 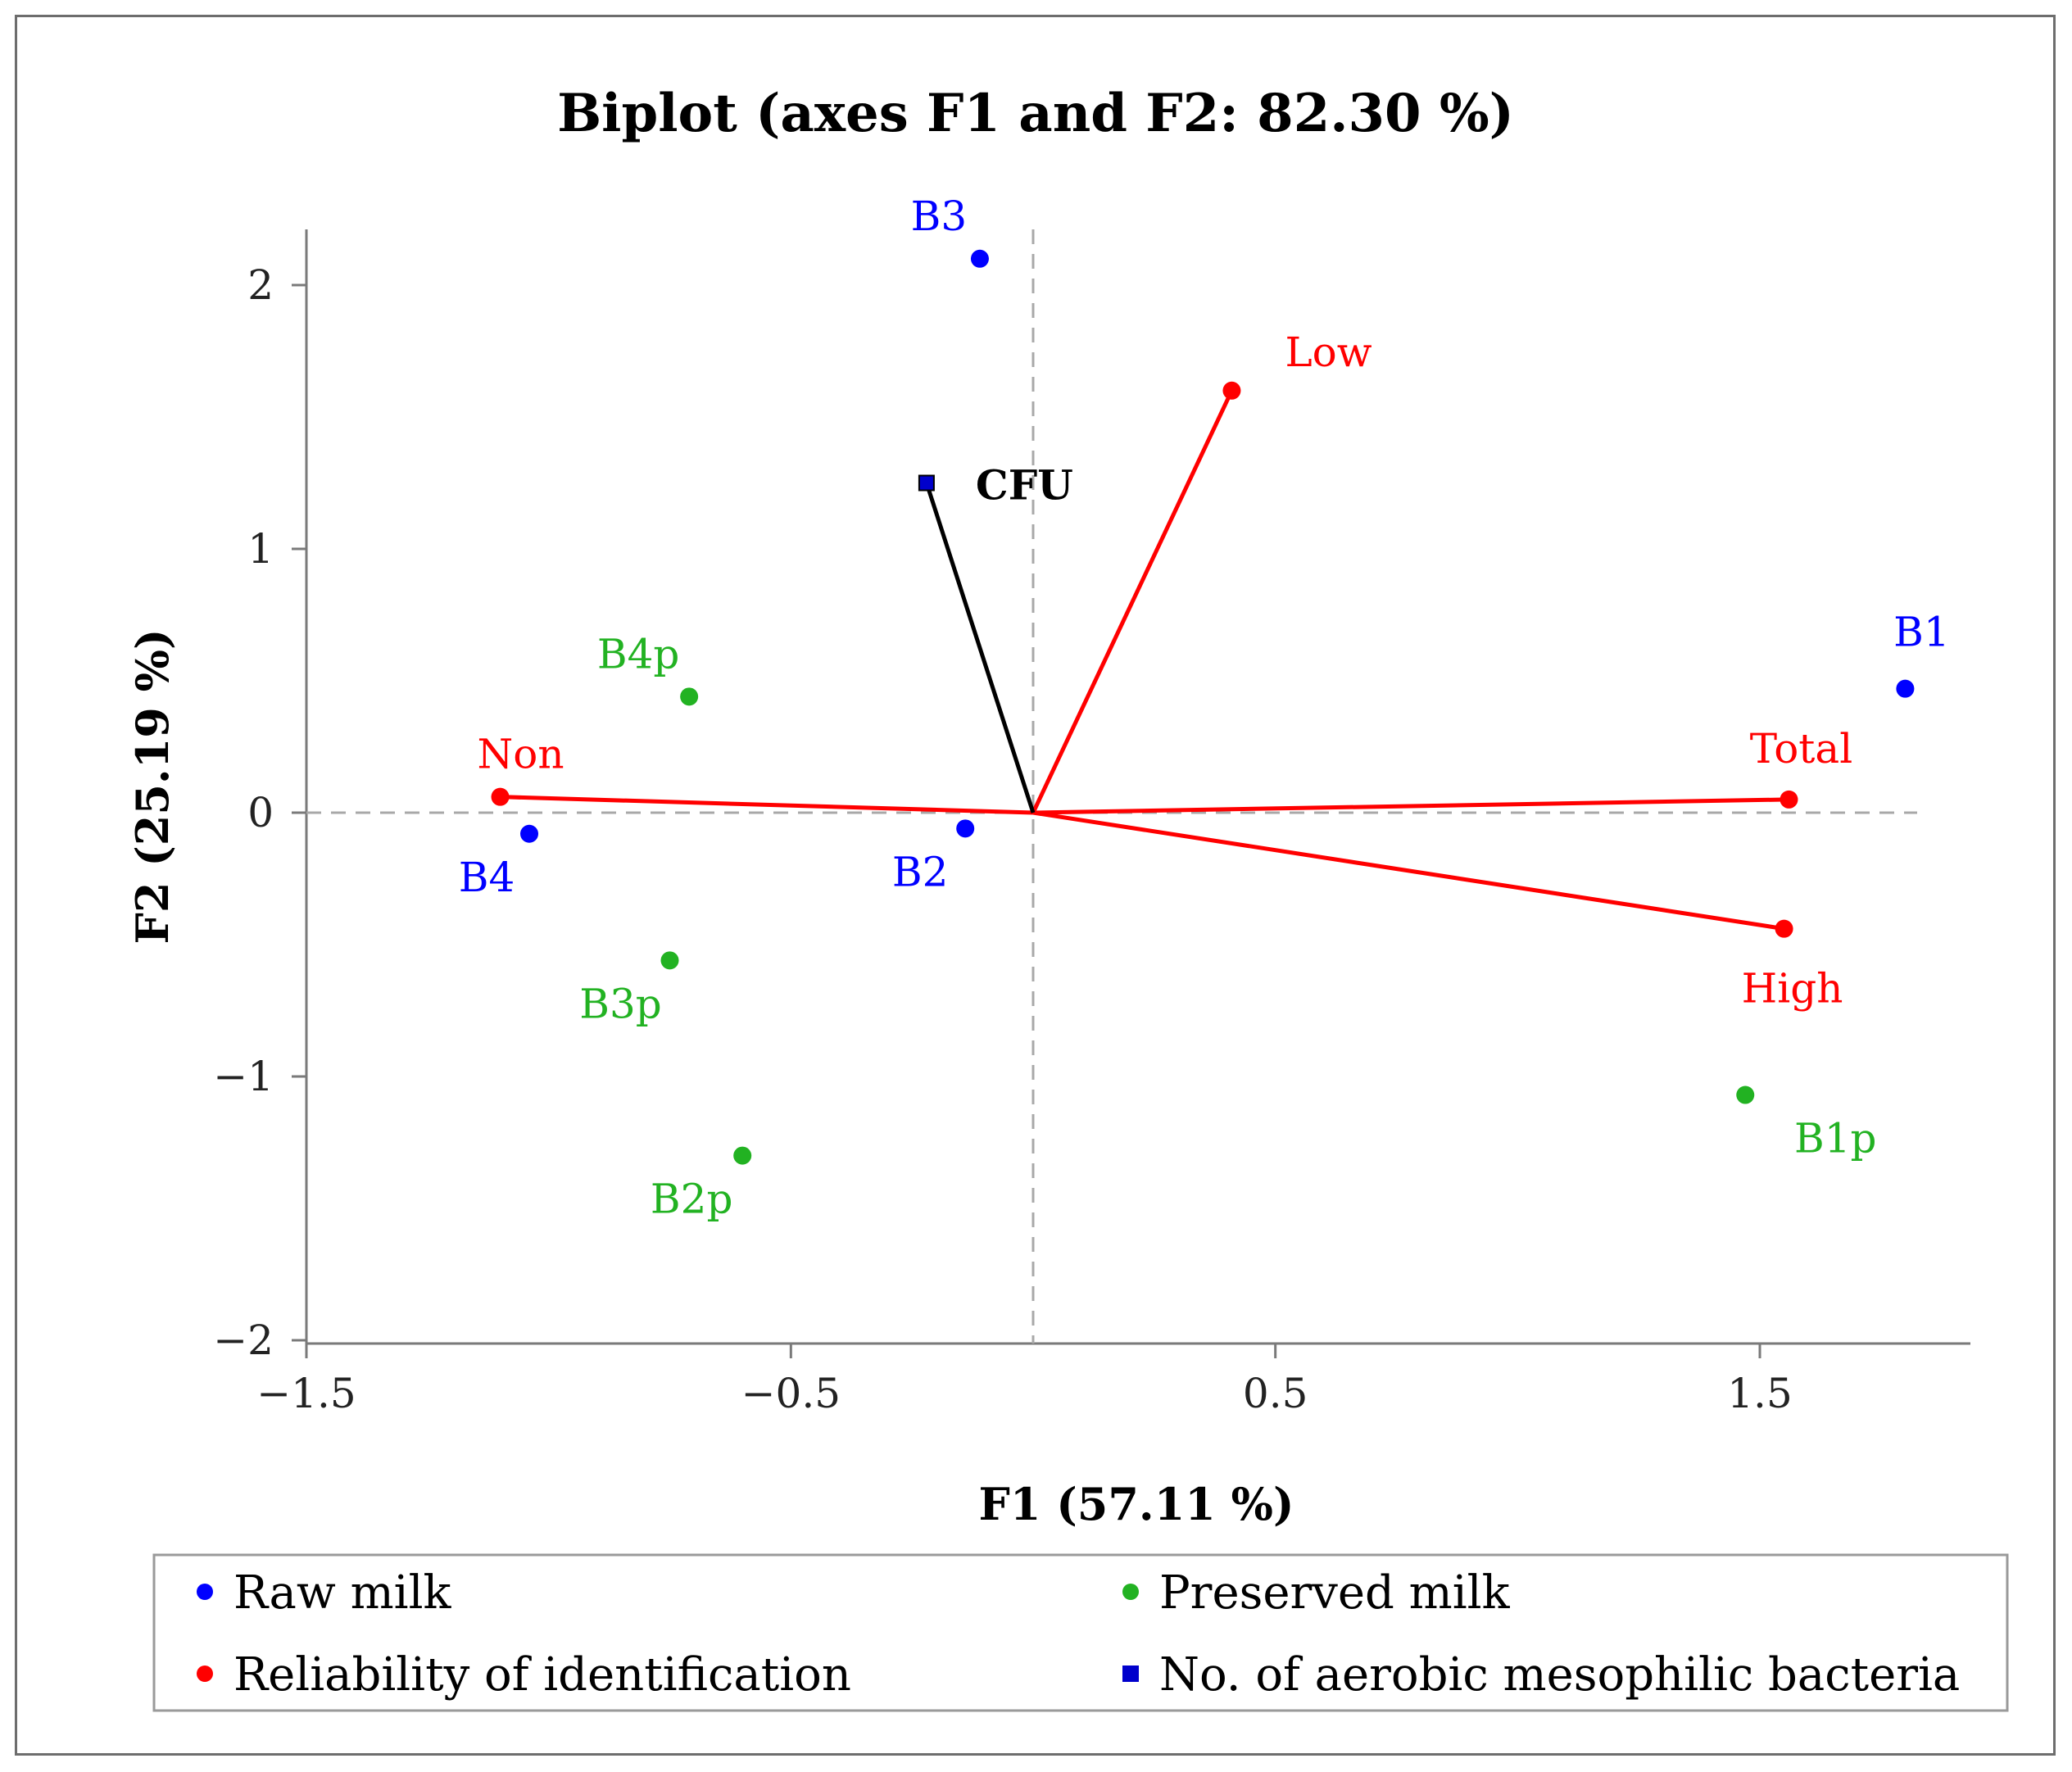 I want to click on y-tick-label: −2, so click(x=243, y=1340).